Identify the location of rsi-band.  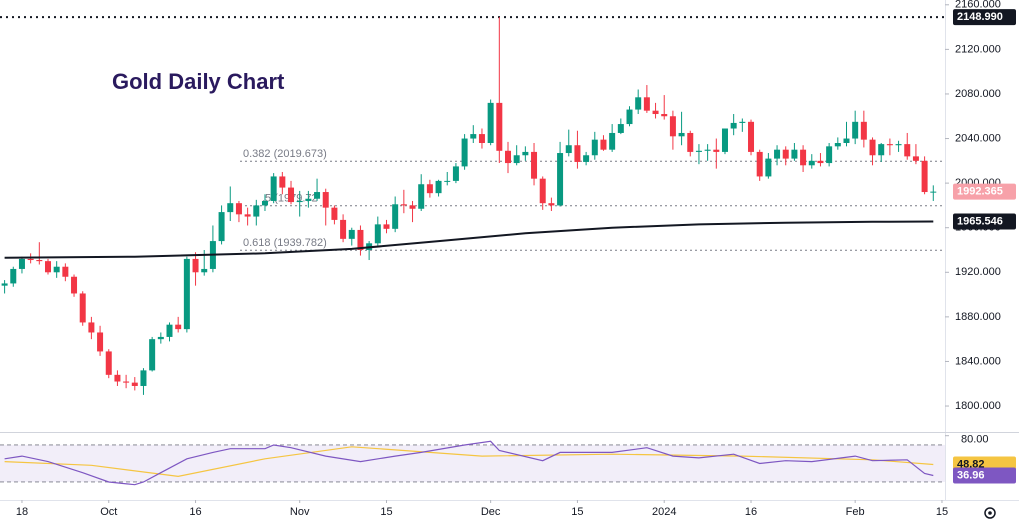
(472, 463).